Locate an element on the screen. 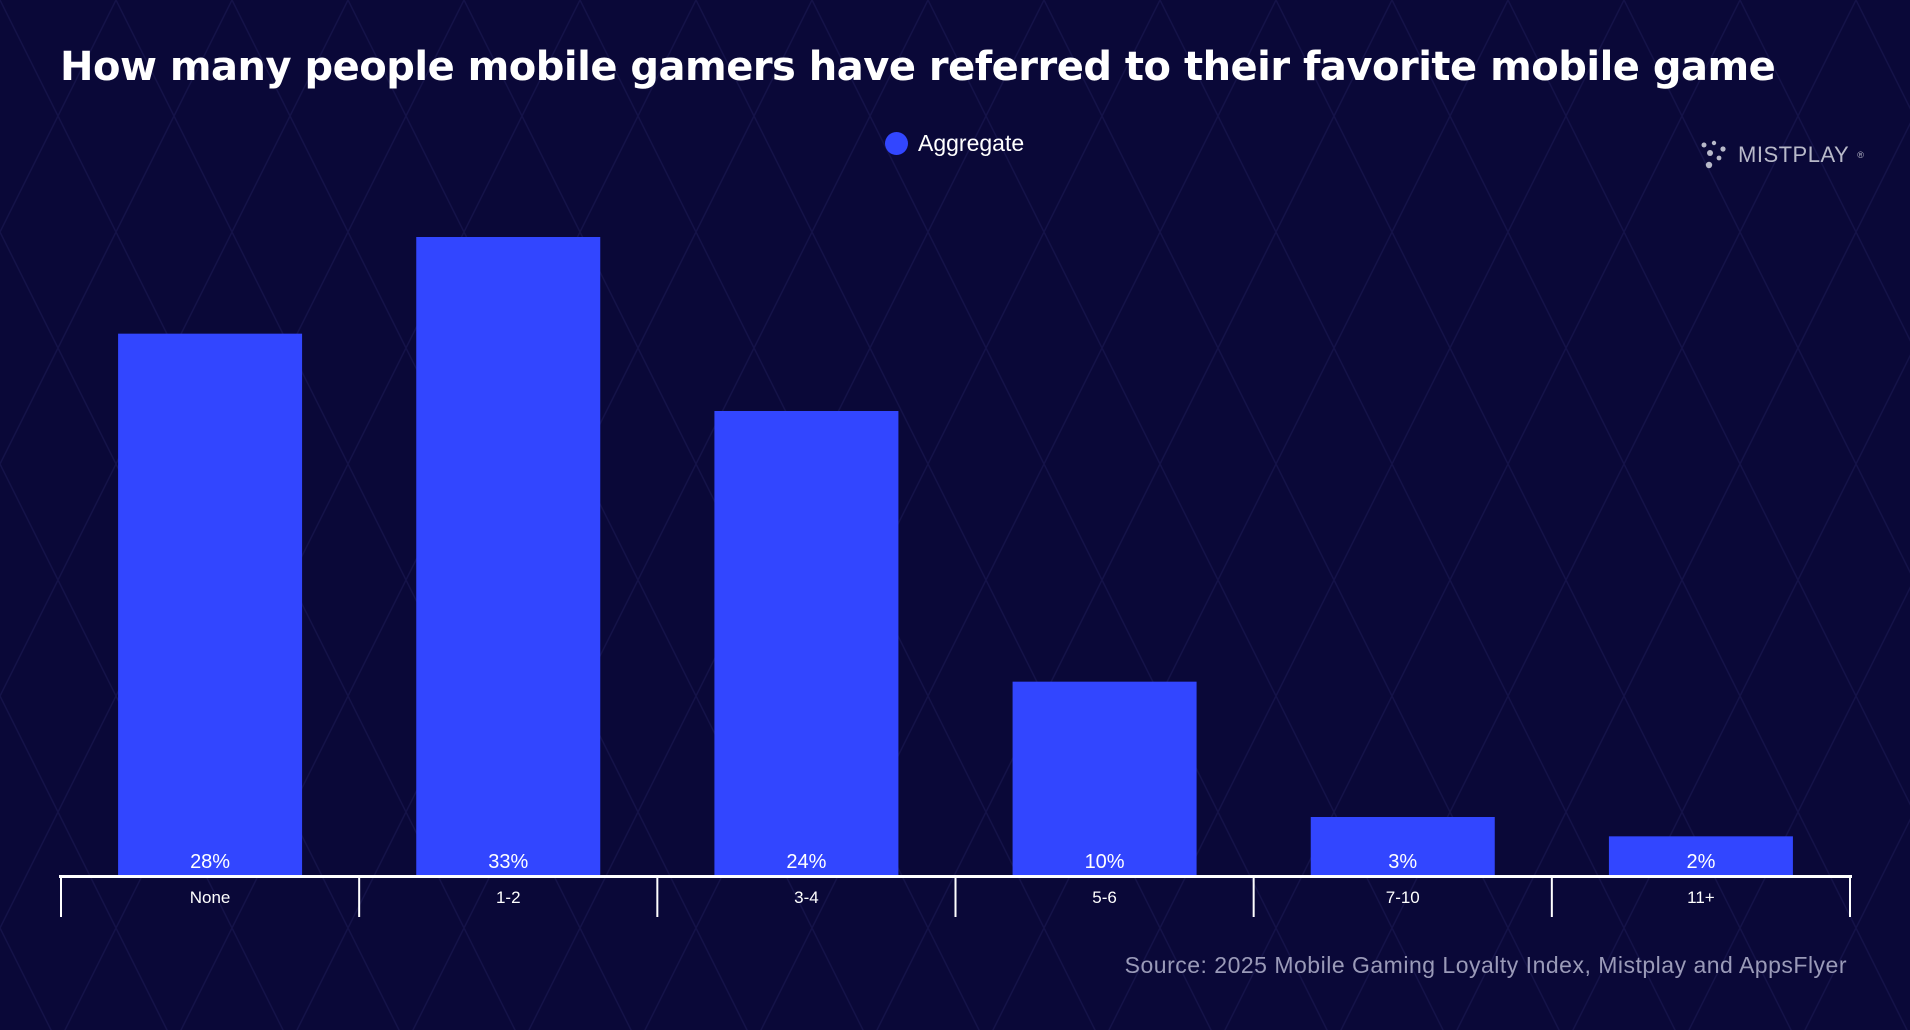  brand-name: MISTPLAY is located at coordinates (1794, 154).